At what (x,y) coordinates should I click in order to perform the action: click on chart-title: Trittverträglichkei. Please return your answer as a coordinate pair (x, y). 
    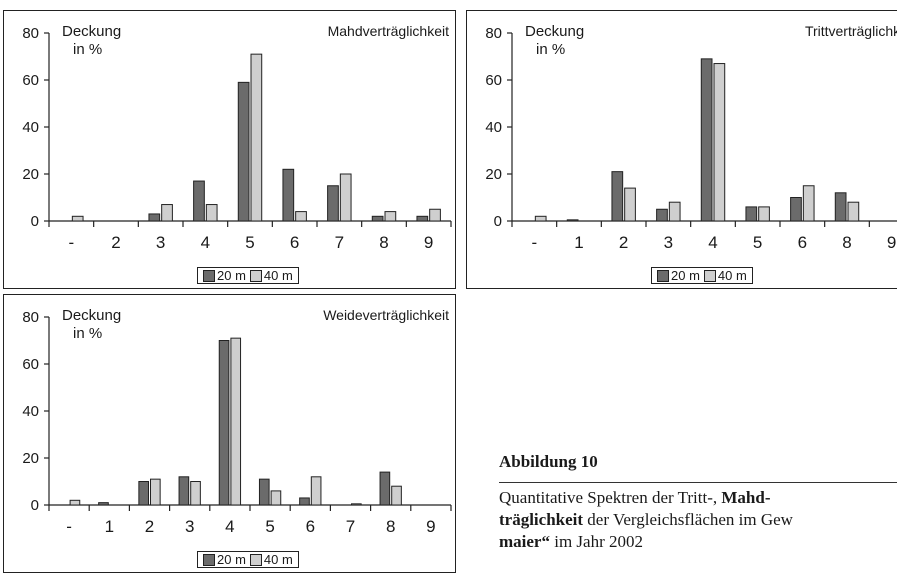
    Looking at the image, I should click on (850, 31).